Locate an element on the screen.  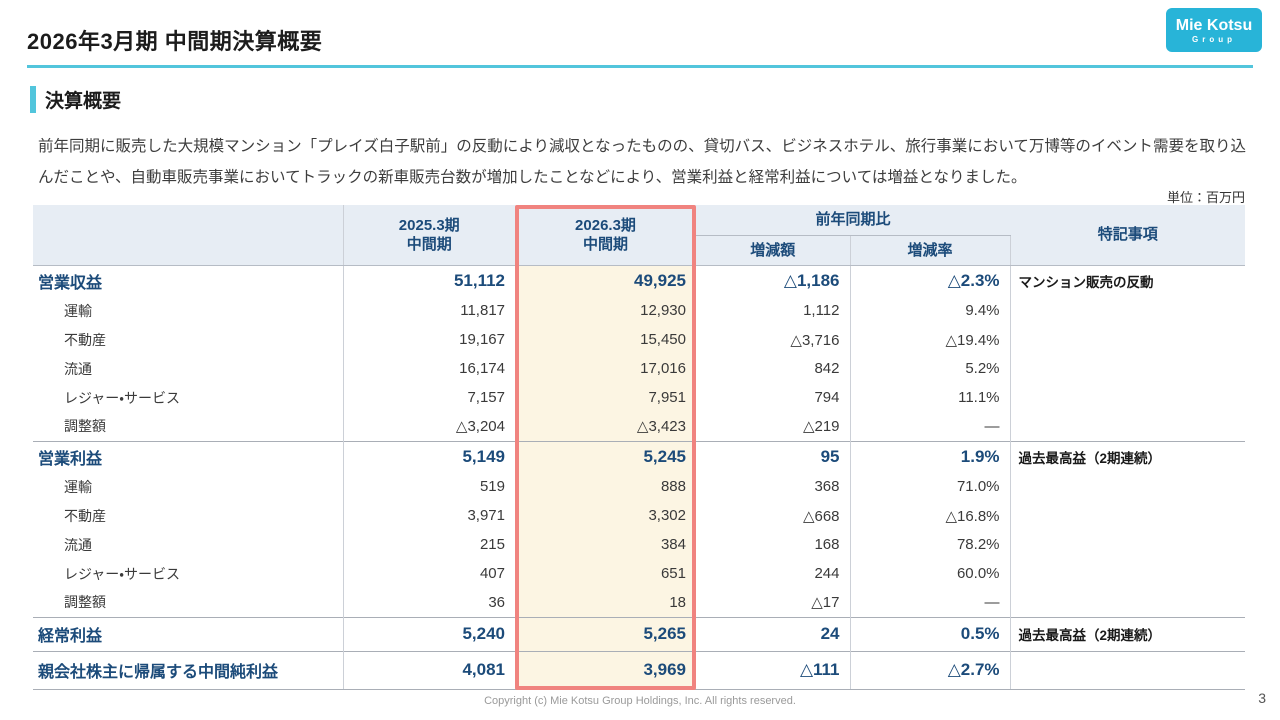
cell-rate: 71.0% is located at coordinates (930, 486).